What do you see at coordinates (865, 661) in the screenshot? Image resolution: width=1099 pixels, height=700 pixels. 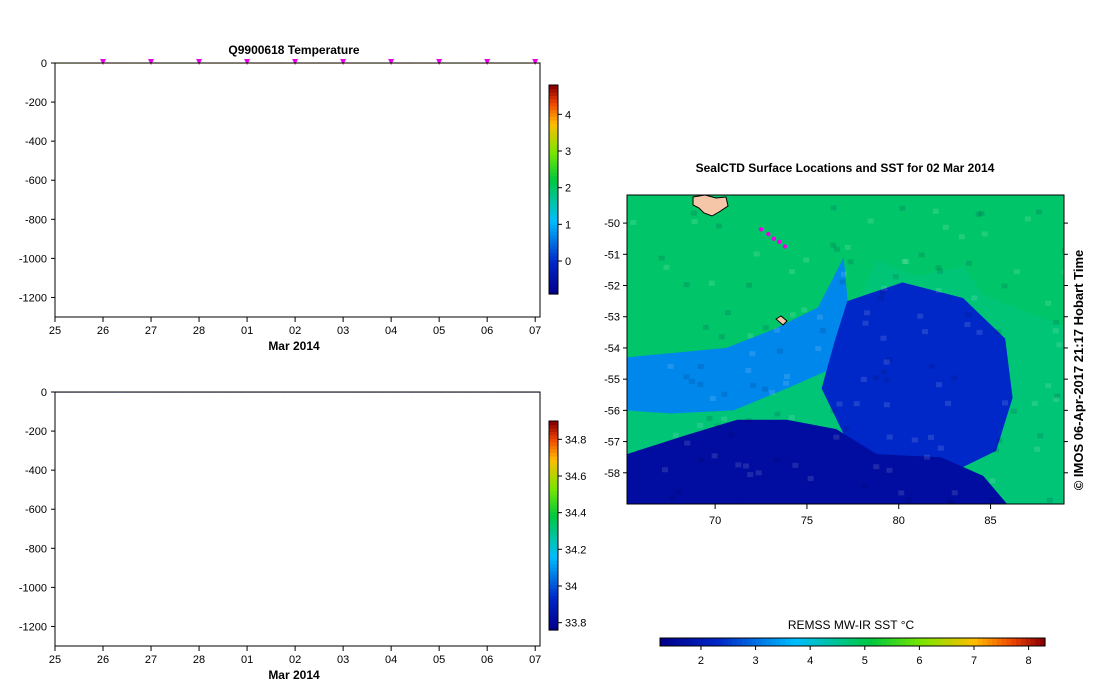 I see `sst-colorbar-tick-label: 5` at bounding box center [865, 661].